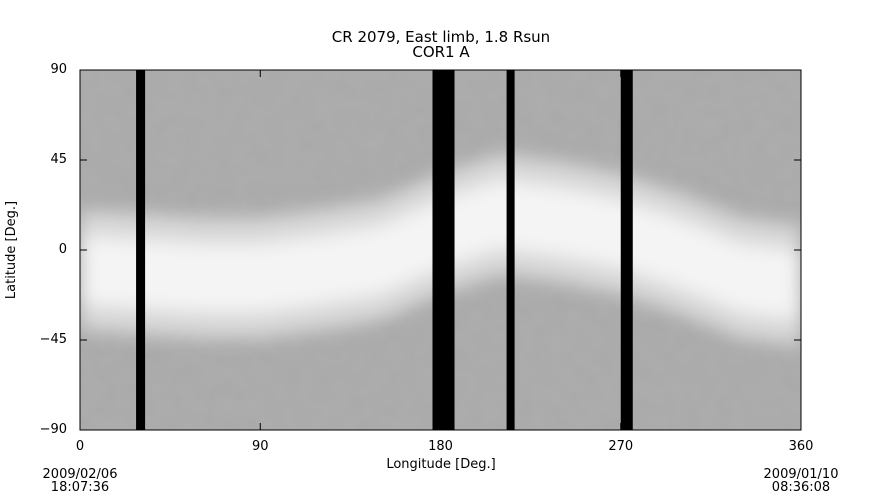  I want to click on x-tick-label: 360, so click(801, 446).